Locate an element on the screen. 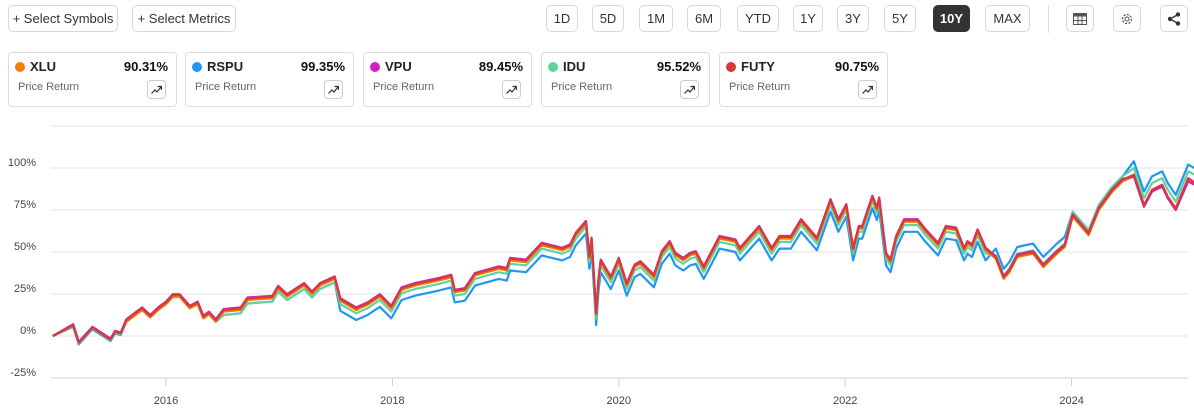 The image size is (1194, 410). period-button-1m: 1M is located at coordinates (656, 18).